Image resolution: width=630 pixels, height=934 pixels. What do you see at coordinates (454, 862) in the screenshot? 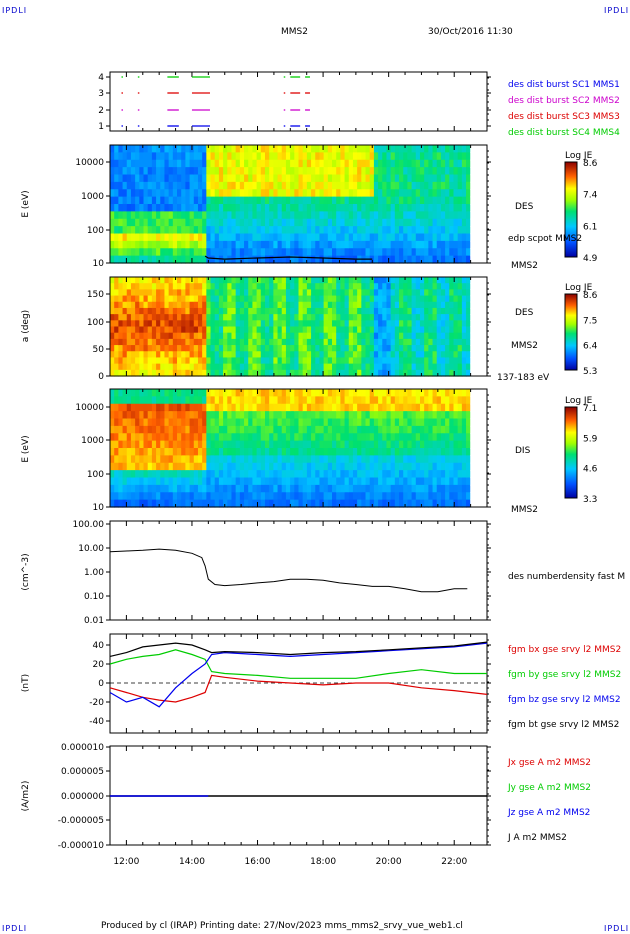
I see `x-tick-label: 22:00` at bounding box center [454, 862].